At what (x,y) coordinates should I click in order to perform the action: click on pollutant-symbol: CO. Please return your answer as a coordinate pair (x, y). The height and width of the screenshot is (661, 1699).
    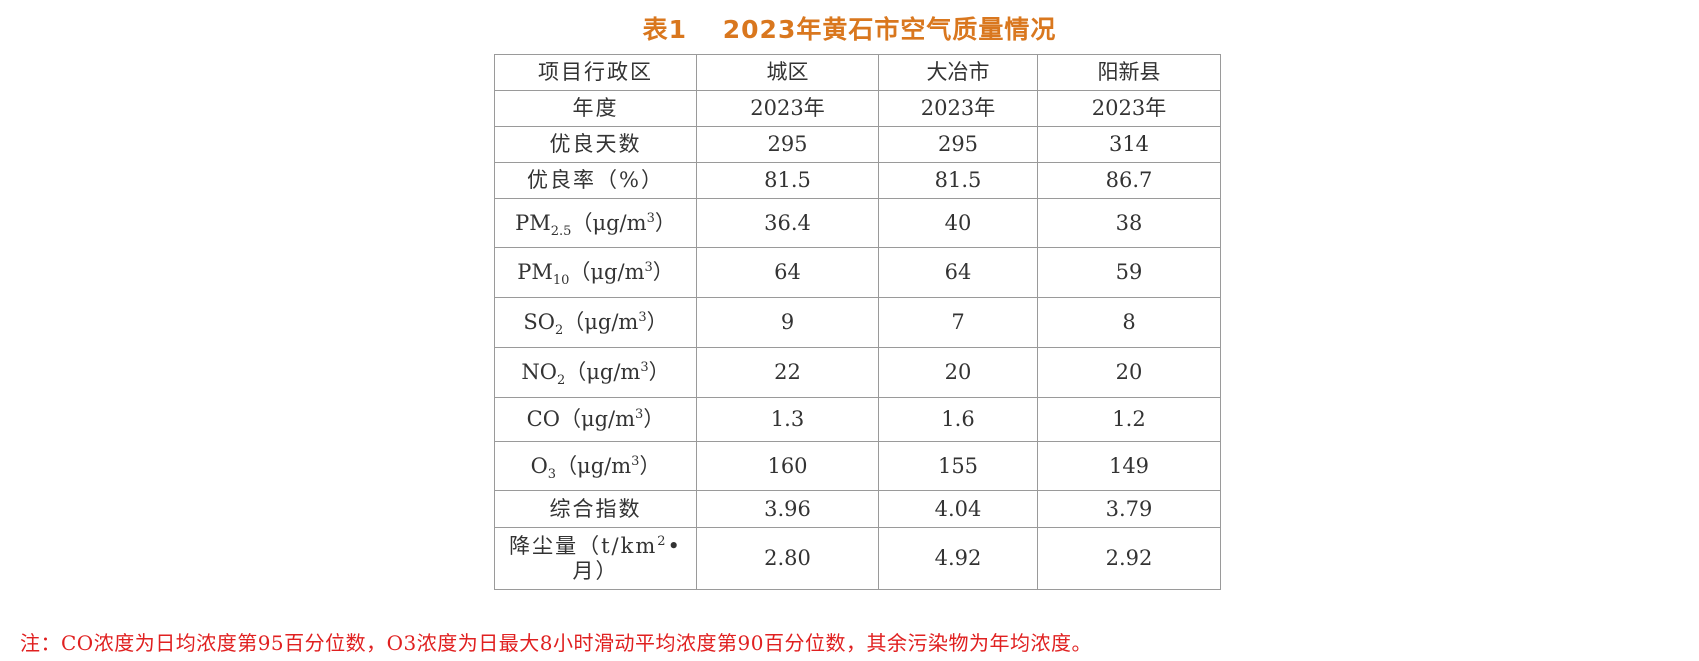
    Looking at the image, I should click on (543, 419).